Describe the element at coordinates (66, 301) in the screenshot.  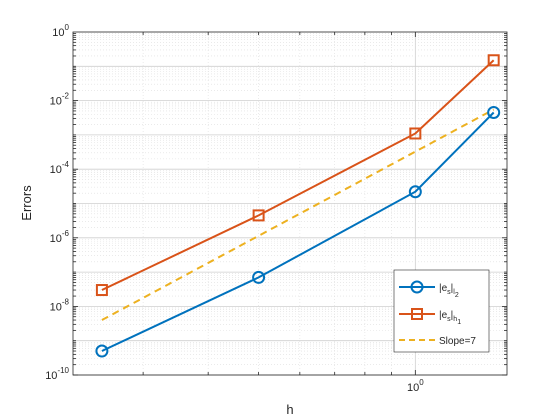
I see `y-tick-exponent: -8` at that location.